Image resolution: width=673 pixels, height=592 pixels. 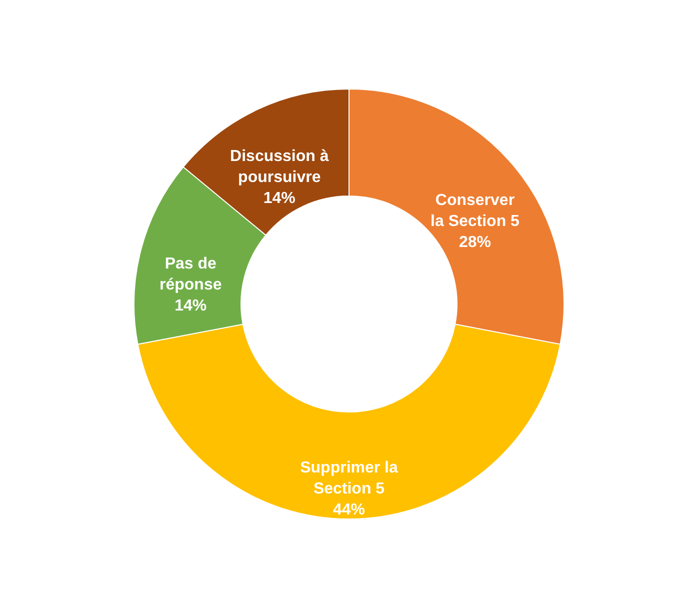 What do you see at coordinates (279, 167) in the screenshot?
I see `slice-label: Discussion à poursuivre` at bounding box center [279, 167].